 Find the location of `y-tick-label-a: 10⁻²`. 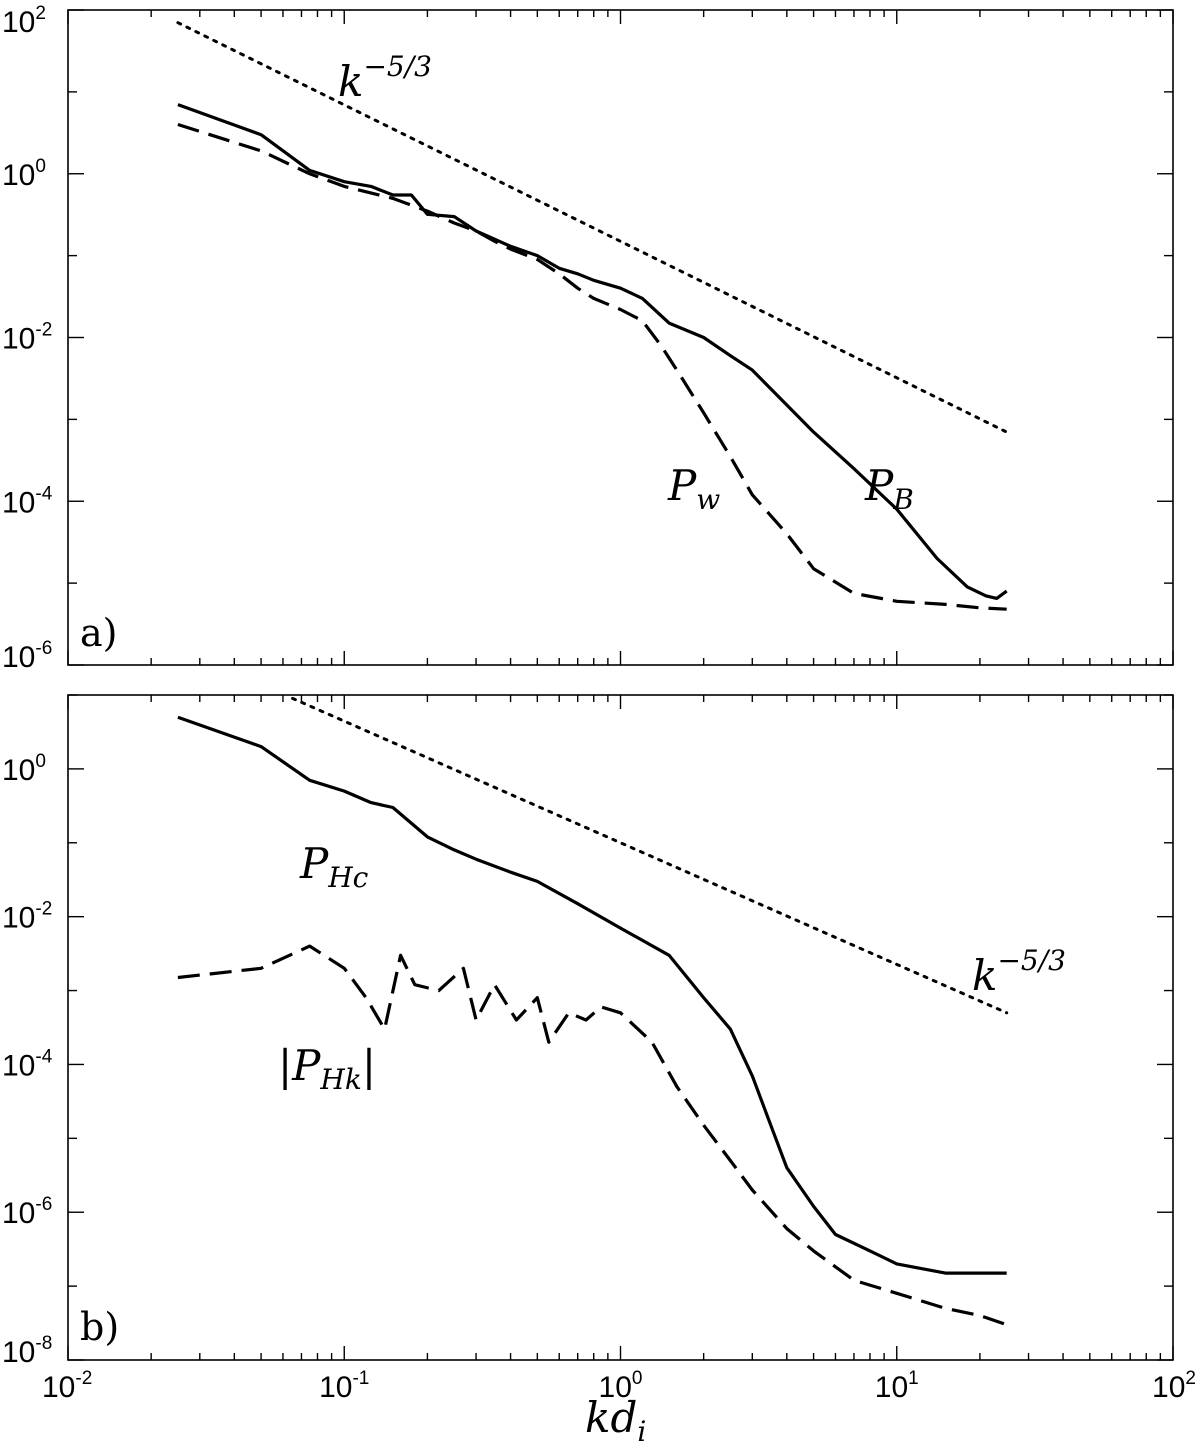

y-tick-label-a: 10⁻² is located at coordinates (27, 338).